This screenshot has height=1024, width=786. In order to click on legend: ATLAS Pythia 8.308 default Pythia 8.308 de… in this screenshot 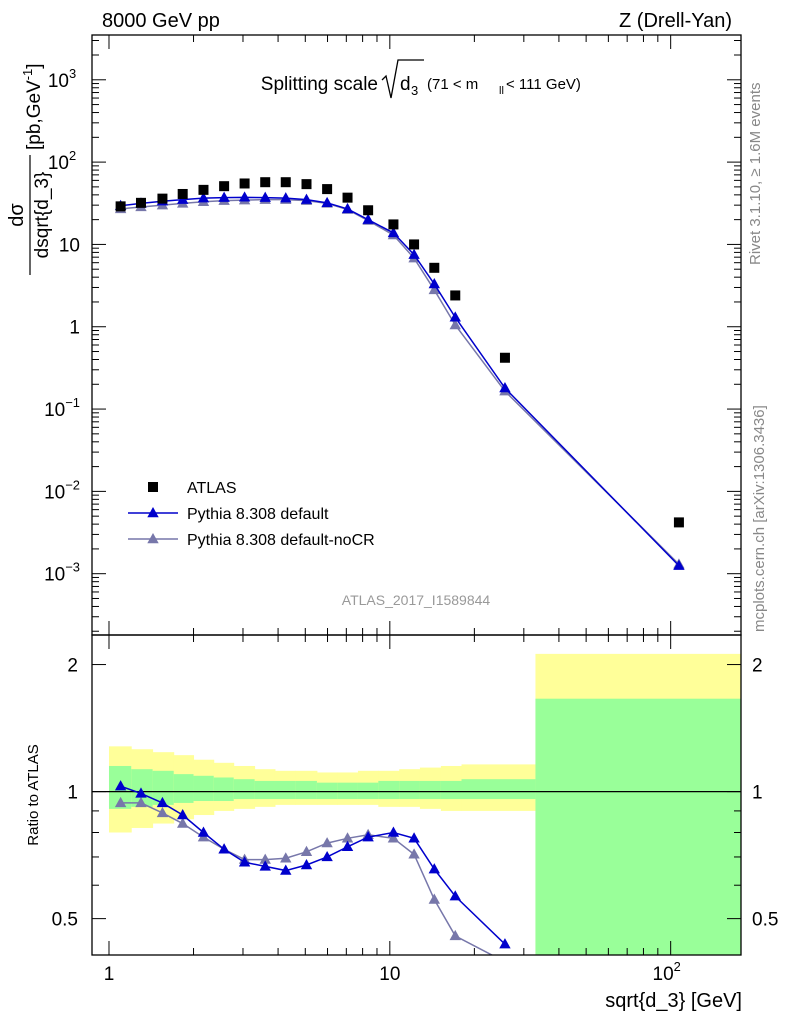, I will do `click(251, 514)`.